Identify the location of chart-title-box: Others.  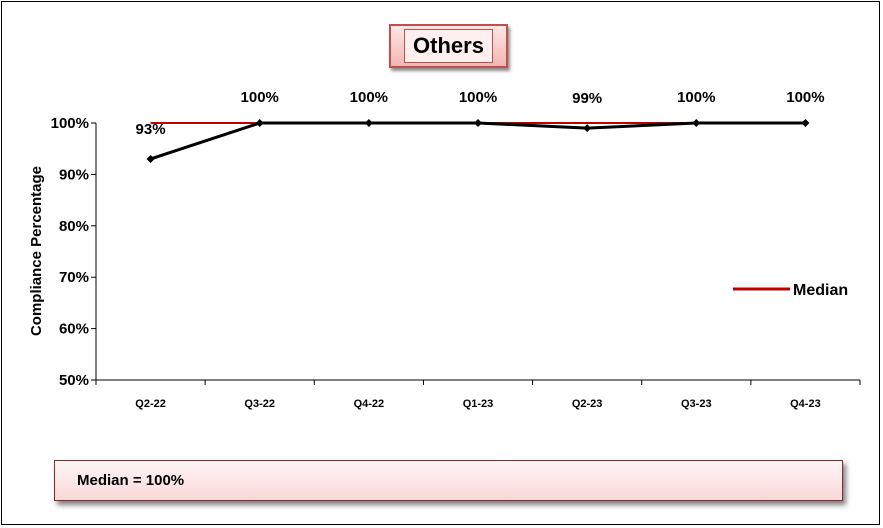
(448, 46).